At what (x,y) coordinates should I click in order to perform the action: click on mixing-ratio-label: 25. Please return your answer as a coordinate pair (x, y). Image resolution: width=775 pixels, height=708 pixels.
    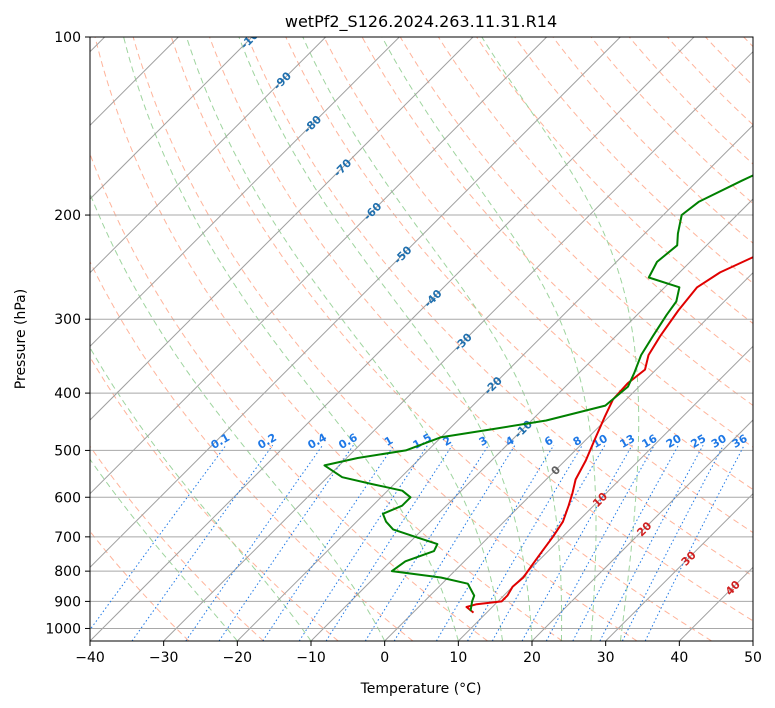
    Looking at the image, I should click on (699, 441).